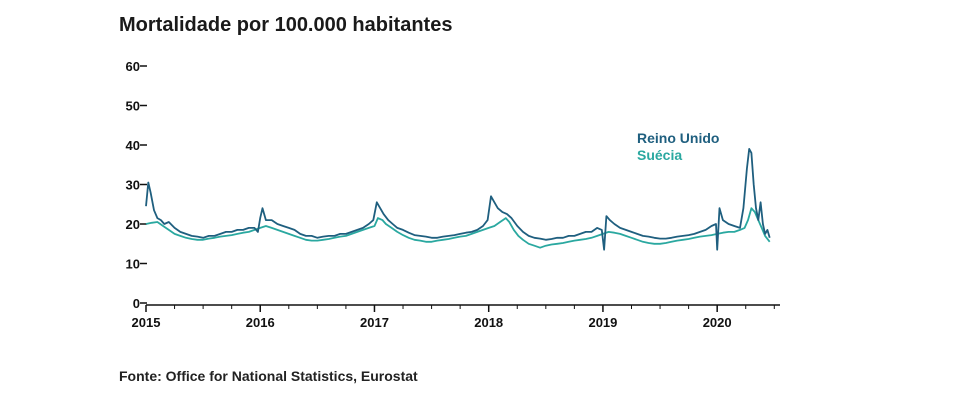 Image resolution: width=960 pixels, height=400 pixels. I want to click on y-tick-label: 10, so click(133, 264).